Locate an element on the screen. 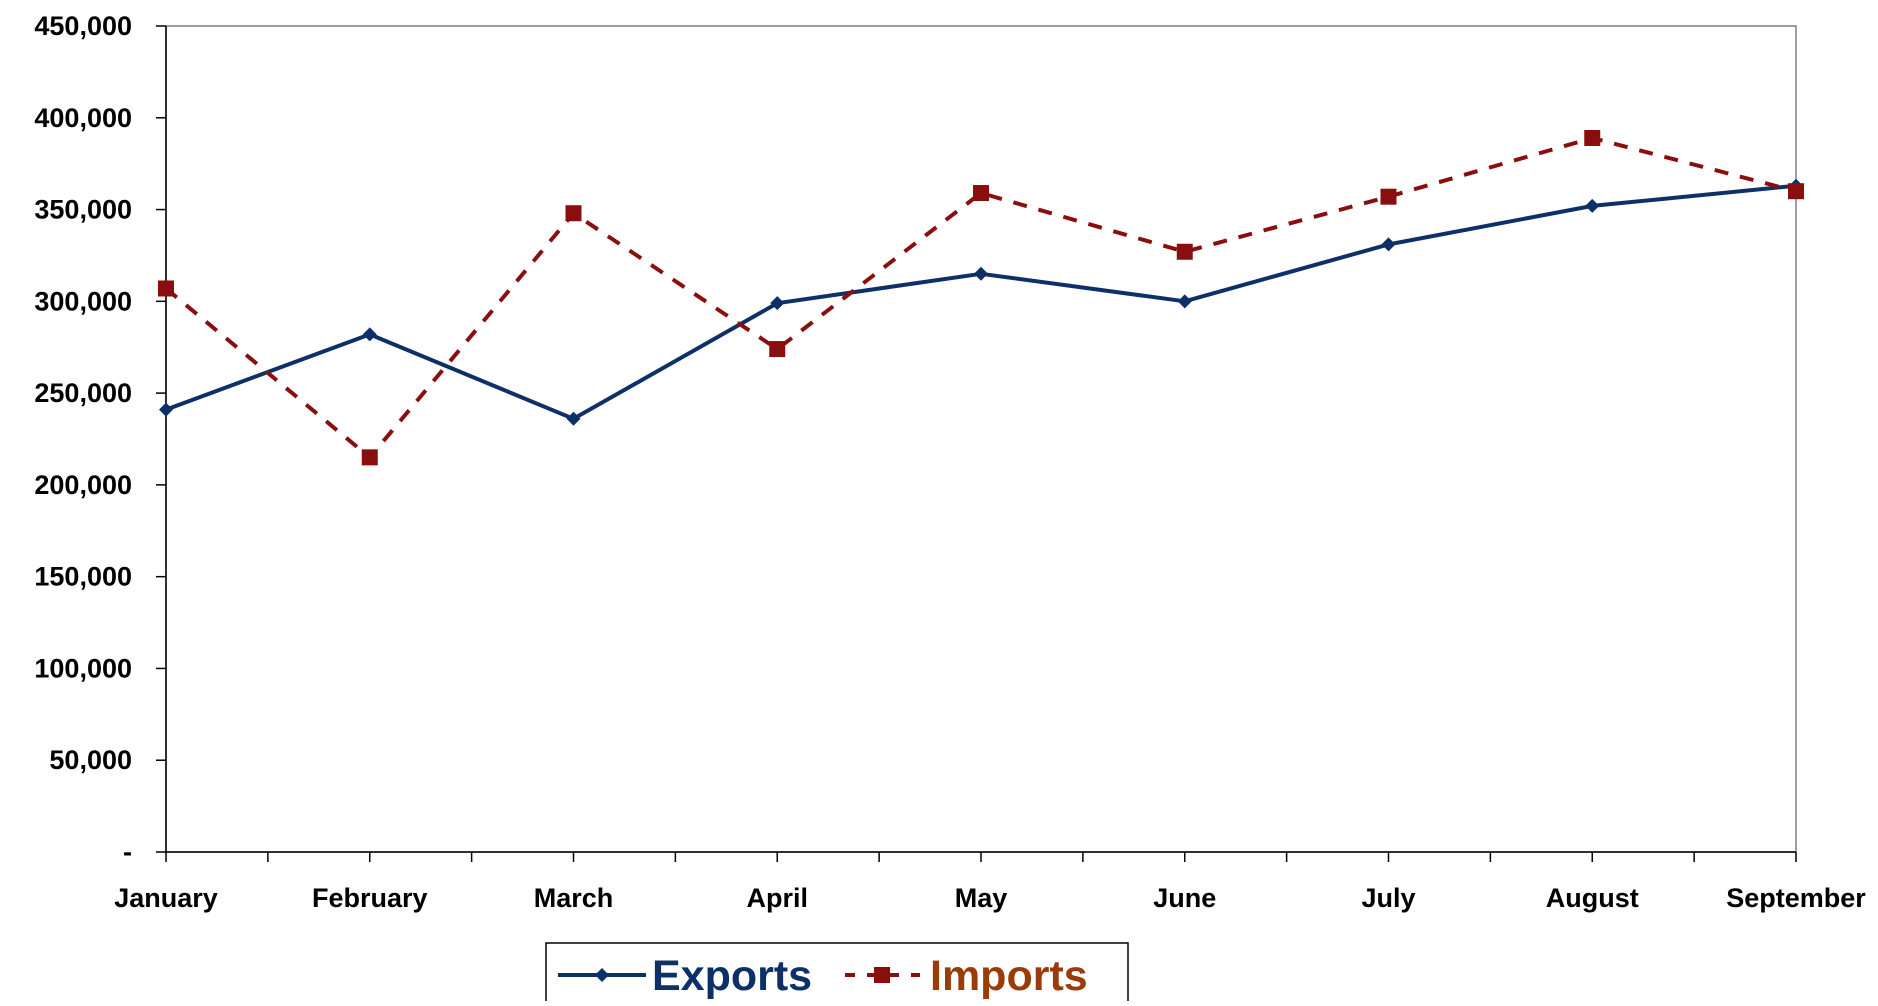  x-tick-label: May is located at coordinates (981, 898).